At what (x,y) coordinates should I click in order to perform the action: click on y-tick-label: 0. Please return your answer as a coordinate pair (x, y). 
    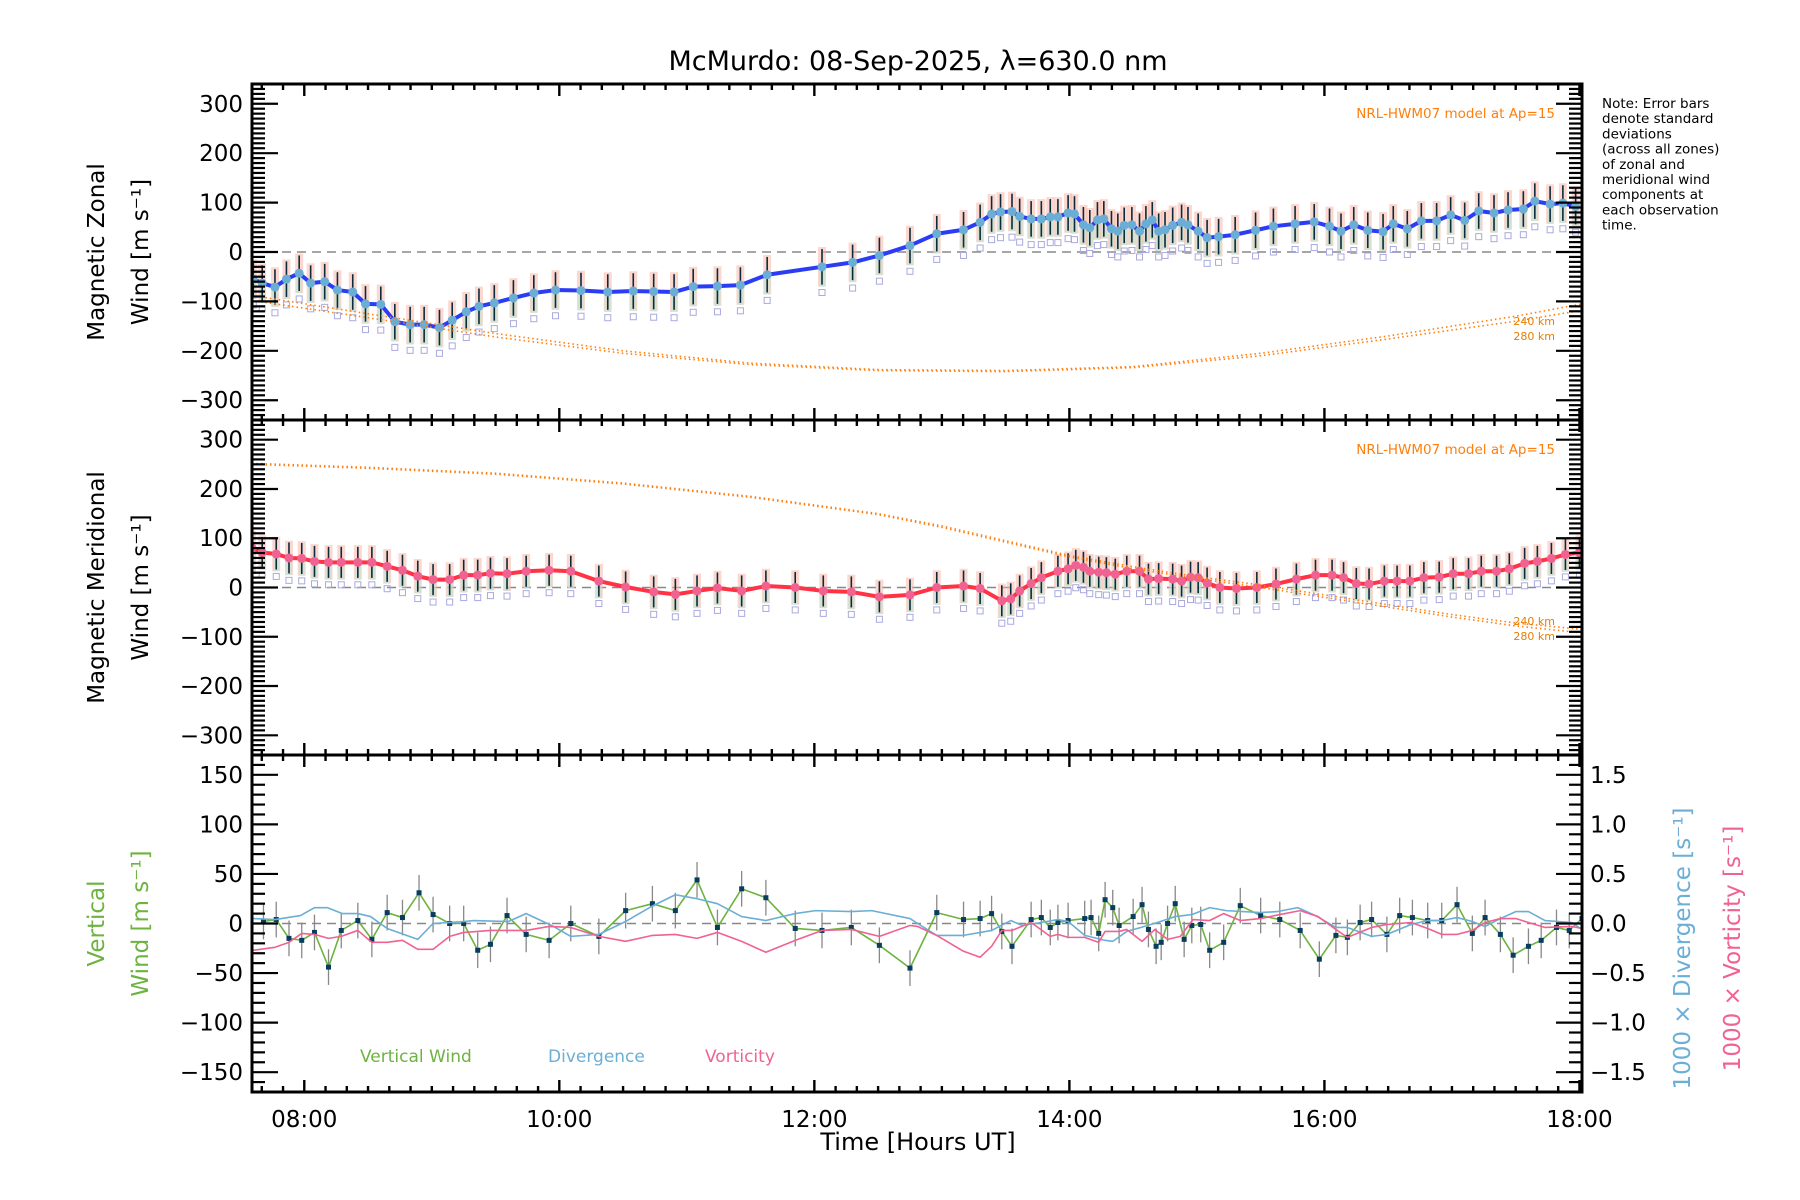
    Looking at the image, I should click on (235, 253).